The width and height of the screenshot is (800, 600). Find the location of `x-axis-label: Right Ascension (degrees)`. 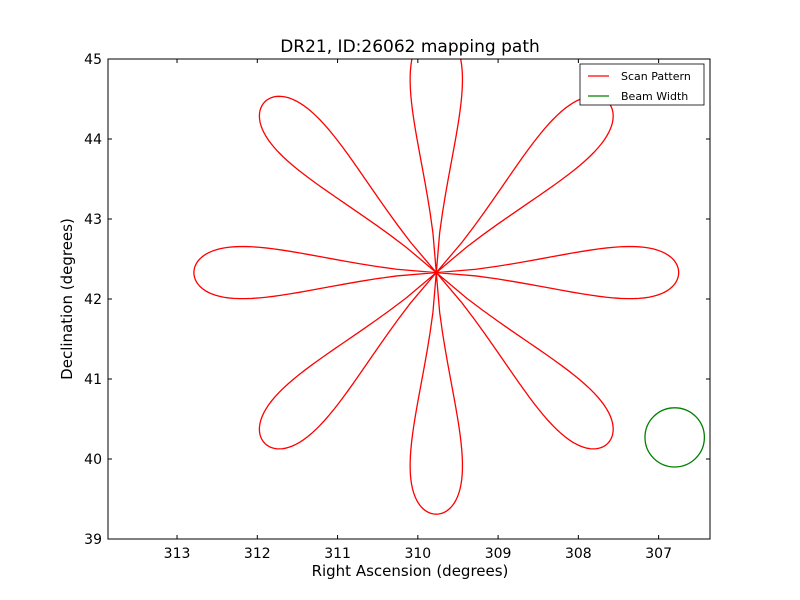

x-axis-label: Right Ascension (degrees) is located at coordinates (410, 571).